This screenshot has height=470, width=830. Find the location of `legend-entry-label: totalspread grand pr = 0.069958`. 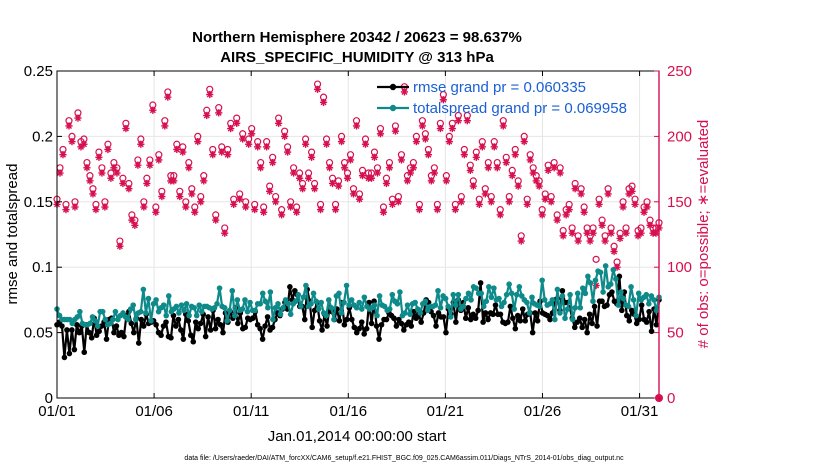

legend-entry-label: totalspread grand pr = 0.069958 is located at coordinates (520, 108).